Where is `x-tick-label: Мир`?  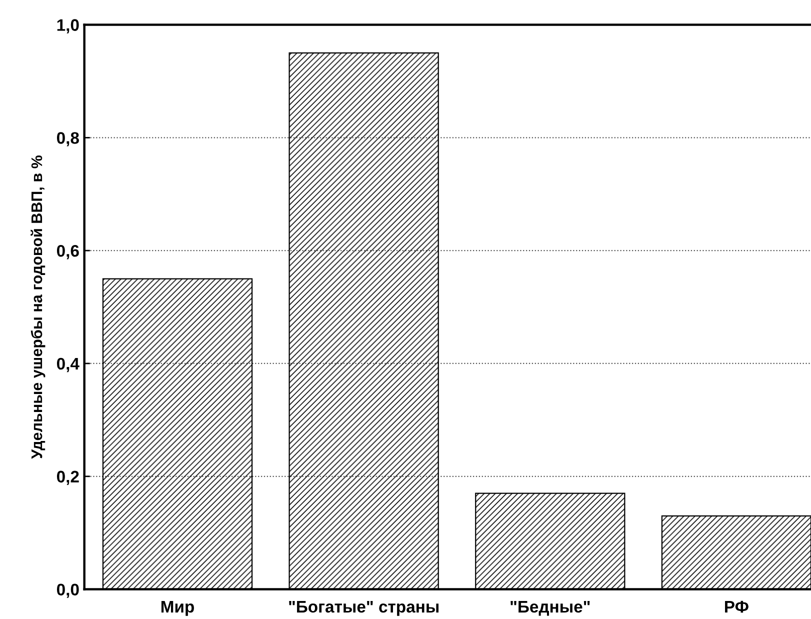 x-tick-label: Мир is located at coordinates (177, 608).